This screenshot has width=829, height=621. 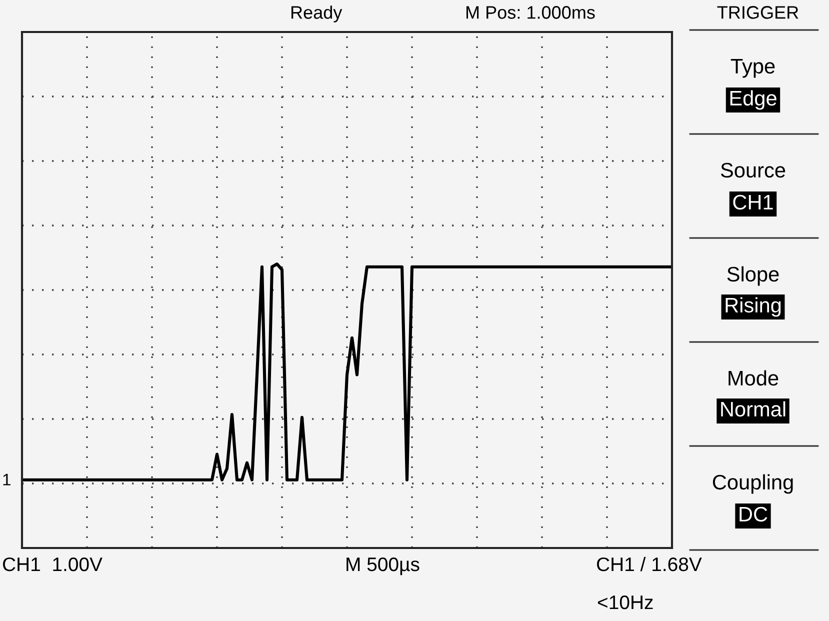 I want to click on text: DC, so click(x=754, y=514).